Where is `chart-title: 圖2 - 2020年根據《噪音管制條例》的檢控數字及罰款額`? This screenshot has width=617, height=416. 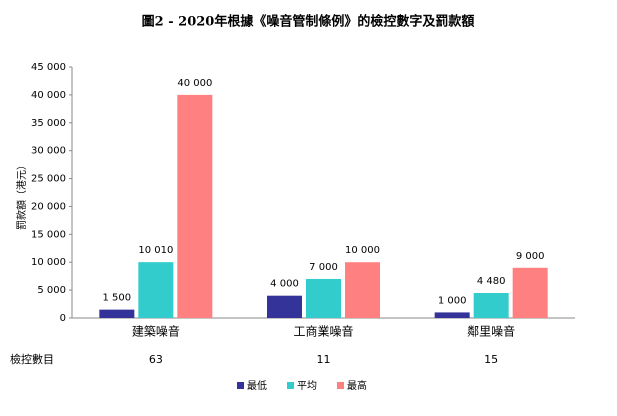 chart-title: 圖2 - 2020年根據《噪音管制條例》的檢控數字及罰款額 is located at coordinates (308, 22).